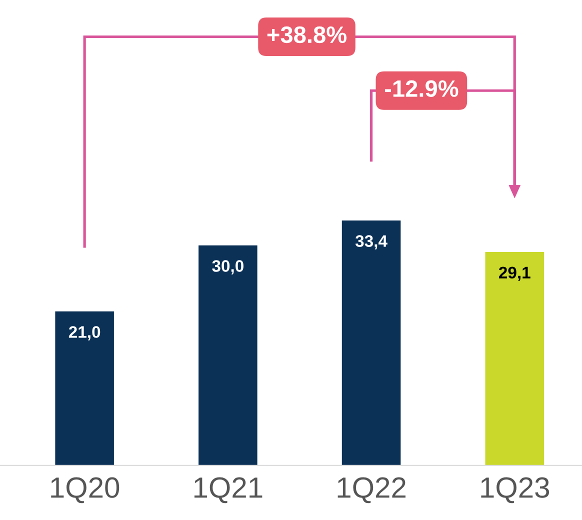 The image size is (582, 520). I want to click on data-label: 33,4, so click(371, 242).